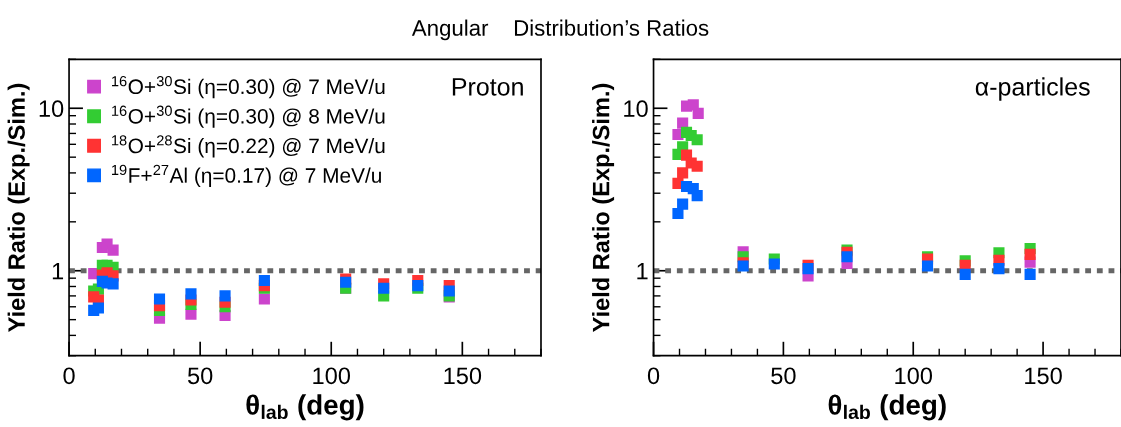 The width and height of the screenshot is (1121, 427). I want to click on annotation: Proton, so click(487, 87).